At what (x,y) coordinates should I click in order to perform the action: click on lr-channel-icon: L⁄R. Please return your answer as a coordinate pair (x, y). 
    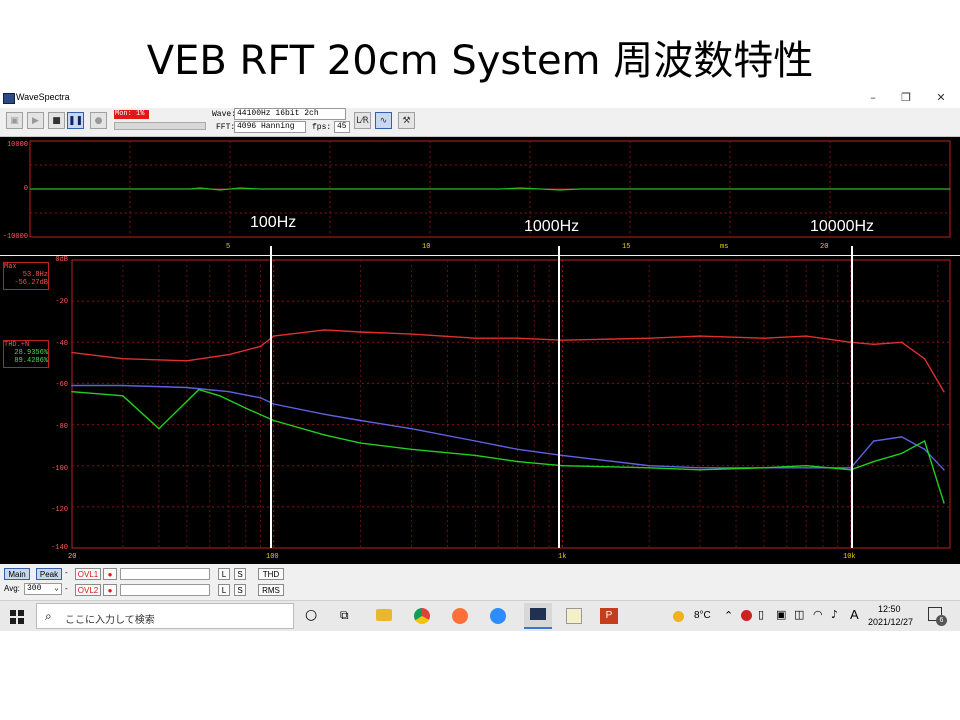
    Looking at the image, I should click on (362, 120).